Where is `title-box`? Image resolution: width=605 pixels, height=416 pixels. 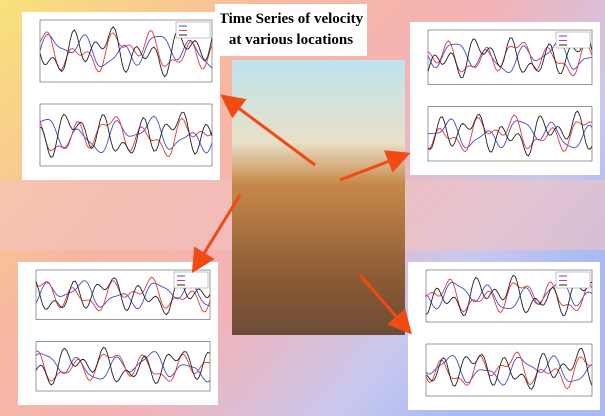
title-box is located at coordinates (291, 30).